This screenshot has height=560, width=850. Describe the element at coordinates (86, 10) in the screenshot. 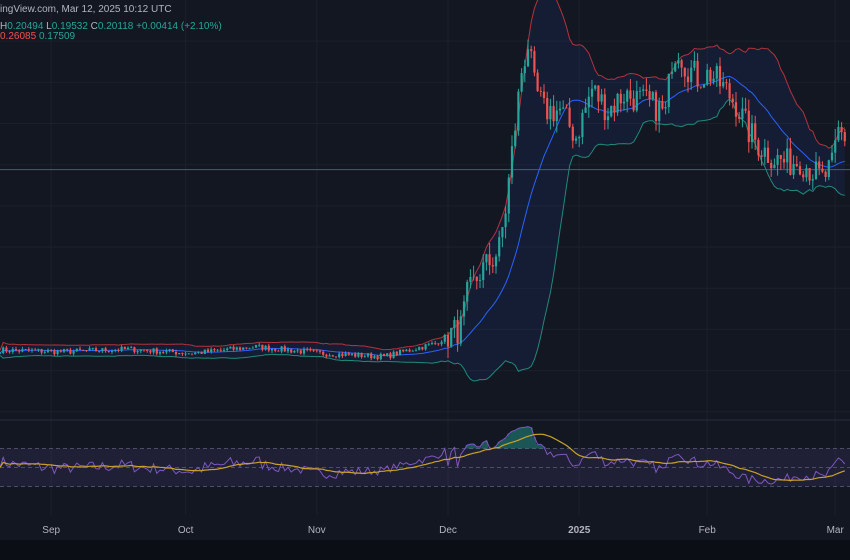

I see `header-source: ingView.com, Mar 12, 2025 10:12 UTC` at that location.